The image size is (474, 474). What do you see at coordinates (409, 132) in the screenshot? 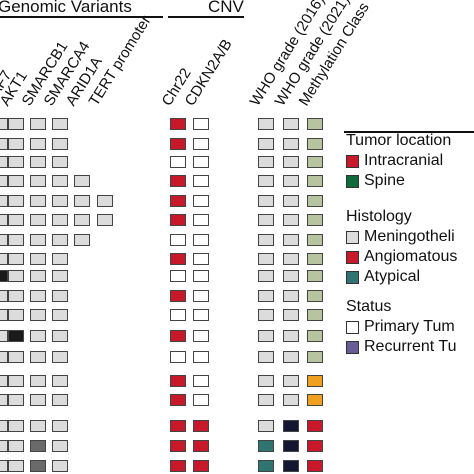
I see `legend-rule` at bounding box center [409, 132].